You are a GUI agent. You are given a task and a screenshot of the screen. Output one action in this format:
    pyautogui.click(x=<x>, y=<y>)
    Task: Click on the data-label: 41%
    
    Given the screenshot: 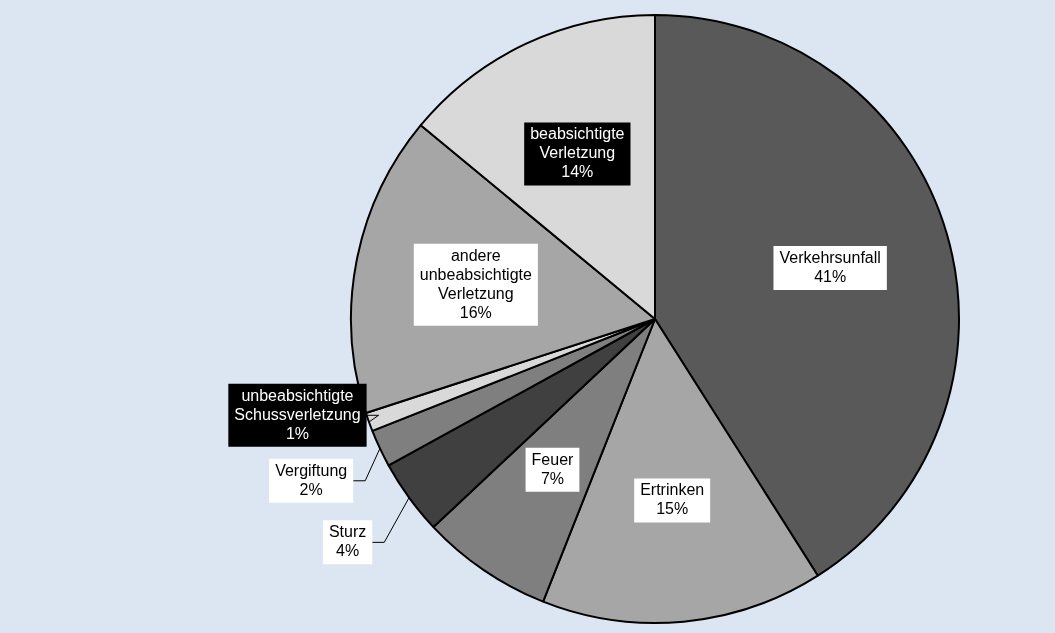 What is the action you would take?
    pyautogui.click(x=830, y=277)
    